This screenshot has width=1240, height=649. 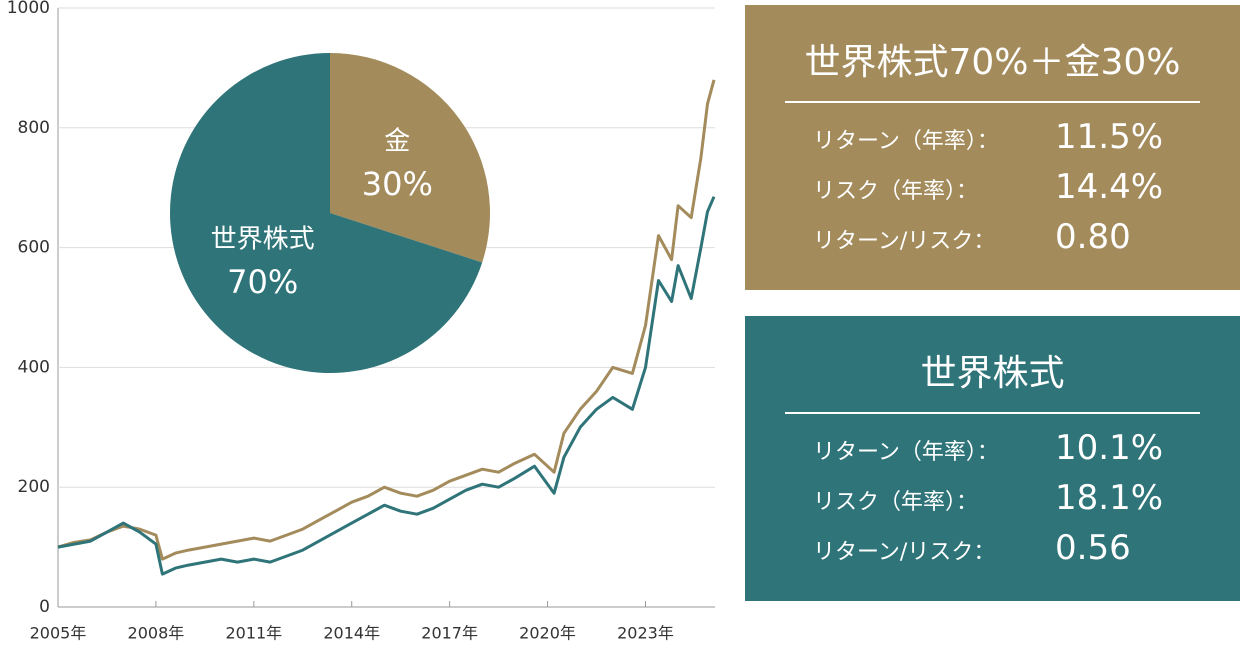 What do you see at coordinates (1109, 498) in the screenshot?
I see `metric-value: 18.1%` at bounding box center [1109, 498].